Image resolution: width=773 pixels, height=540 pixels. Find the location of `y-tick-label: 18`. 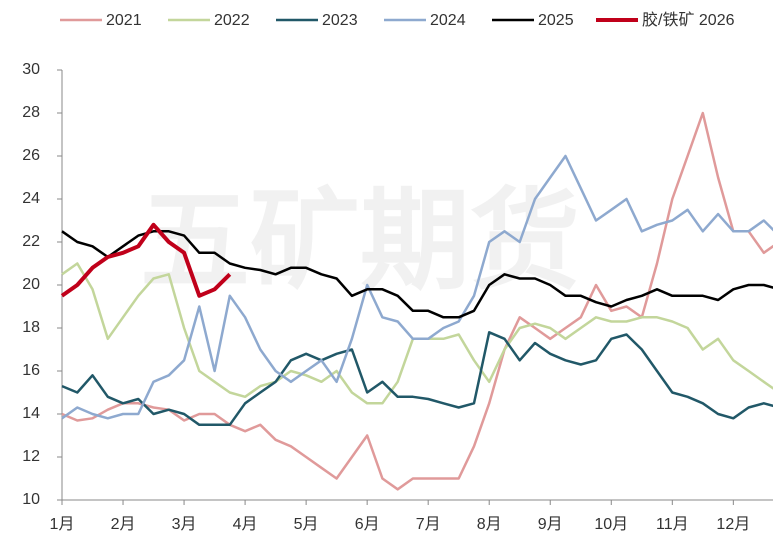

y-tick-label: 18 is located at coordinates (31, 327).